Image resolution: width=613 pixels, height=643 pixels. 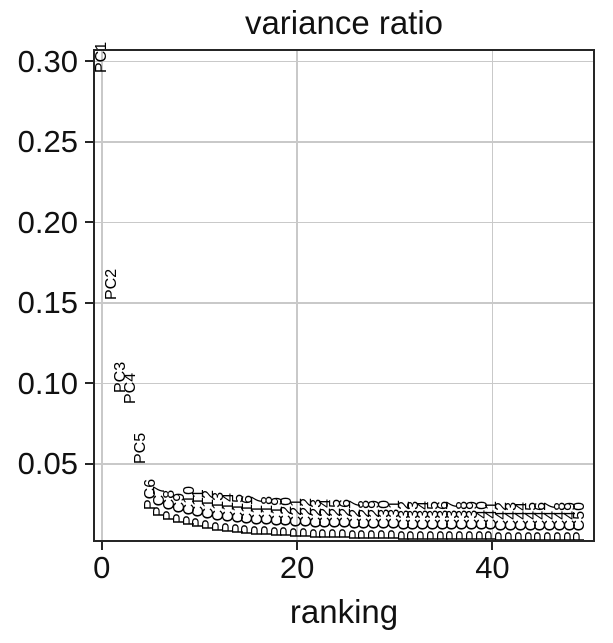 What do you see at coordinates (47, 383) in the screenshot?
I see `y-tick-label: 0.10` at bounding box center [47, 383].